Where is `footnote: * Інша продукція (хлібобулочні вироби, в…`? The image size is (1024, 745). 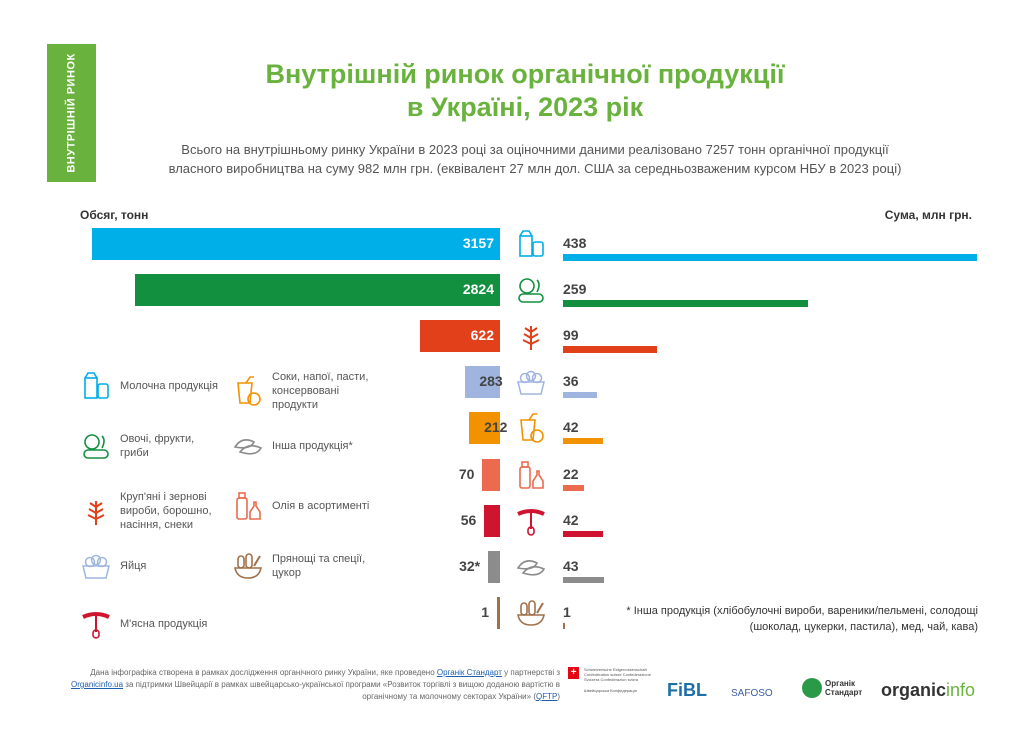 footnote: * Інша продукція (хлібобулочні вироби, в… is located at coordinates (802, 619).